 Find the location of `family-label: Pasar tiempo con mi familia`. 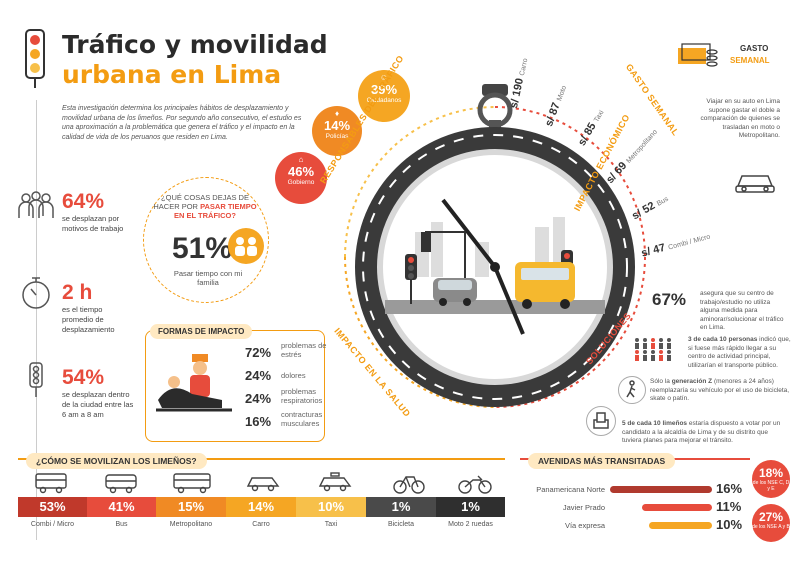

family-label: Pasar tiempo con mi familia is located at coordinates (208, 278).